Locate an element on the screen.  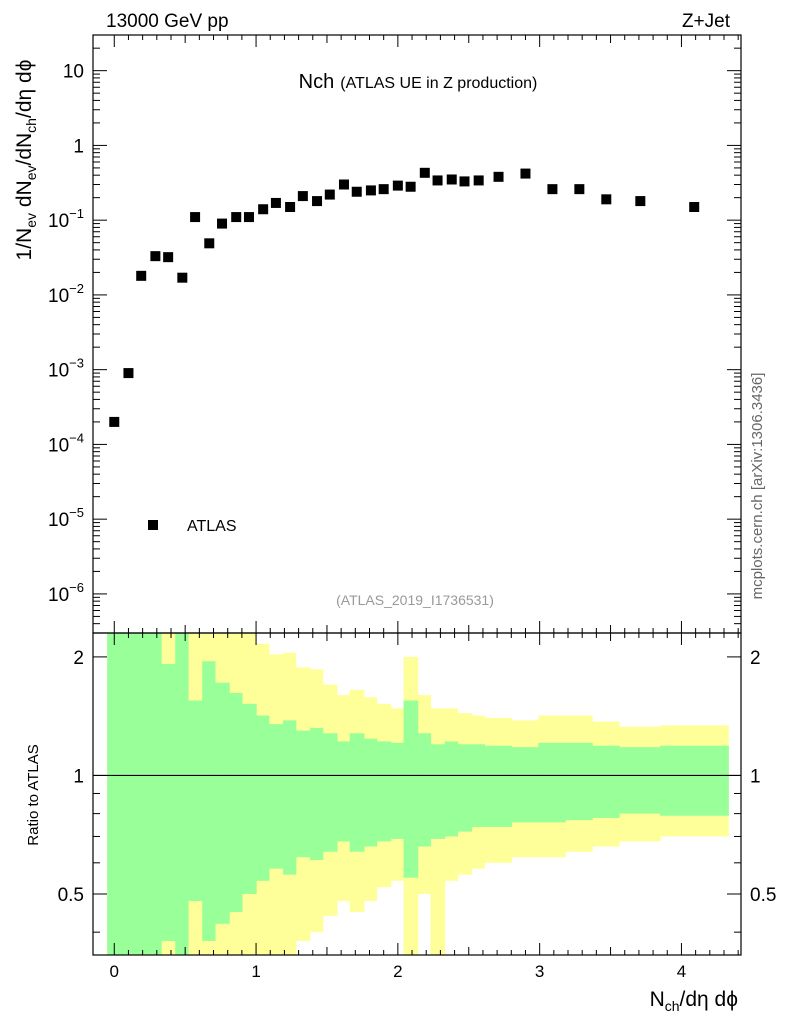
x-axis-label: Nch/dη dϕ is located at coordinates (694, 1001).